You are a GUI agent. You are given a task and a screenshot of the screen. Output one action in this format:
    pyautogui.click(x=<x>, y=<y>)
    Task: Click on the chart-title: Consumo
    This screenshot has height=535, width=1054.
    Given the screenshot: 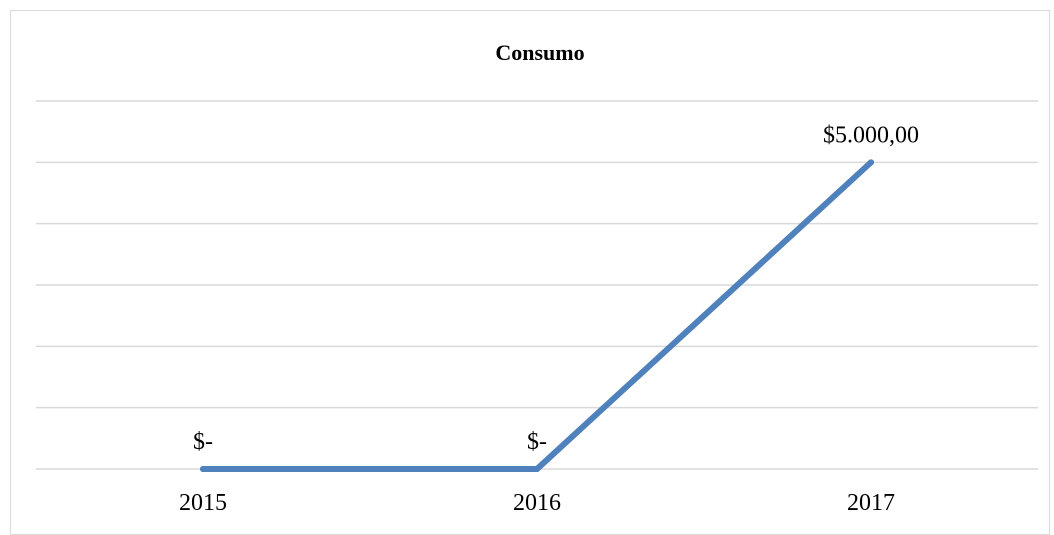 What is the action you would take?
    pyautogui.click(x=539, y=52)
    